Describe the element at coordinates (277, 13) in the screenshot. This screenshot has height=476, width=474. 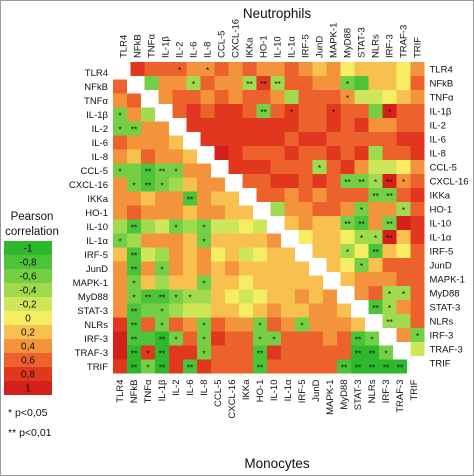
I see `neutrophils-title: Neutrophils` at that location.